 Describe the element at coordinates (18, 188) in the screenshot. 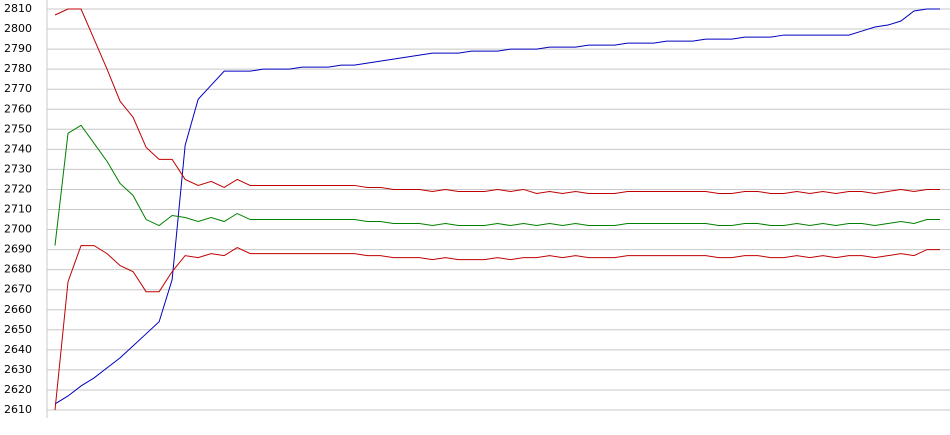

I see `y-tick-label: 2720` at that location.